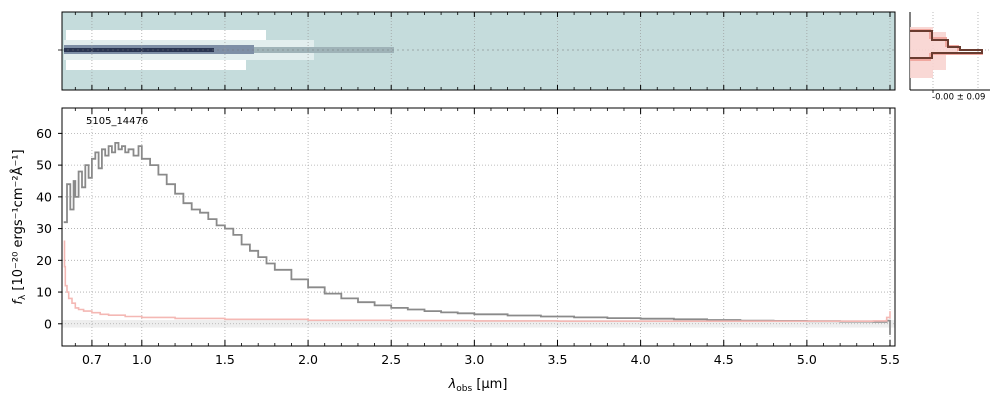 The image size is (1000, 400). Describe the element at coordinates (452, 384) in the screenshot. I see `x-axis-label-main: λ` at that location.